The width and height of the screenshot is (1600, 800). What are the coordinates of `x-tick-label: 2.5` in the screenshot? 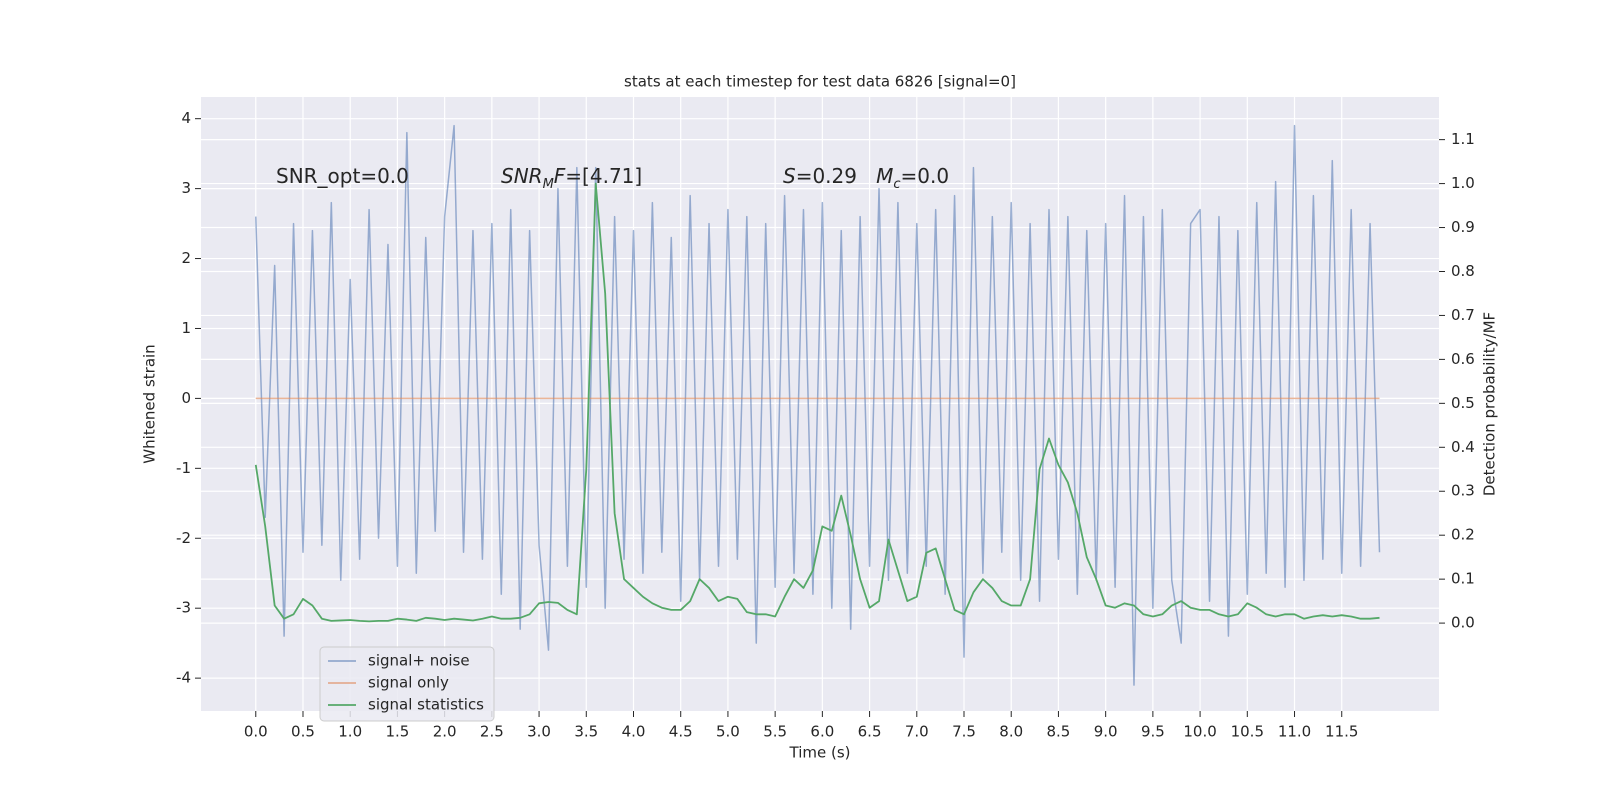 It's located at (492, 732).